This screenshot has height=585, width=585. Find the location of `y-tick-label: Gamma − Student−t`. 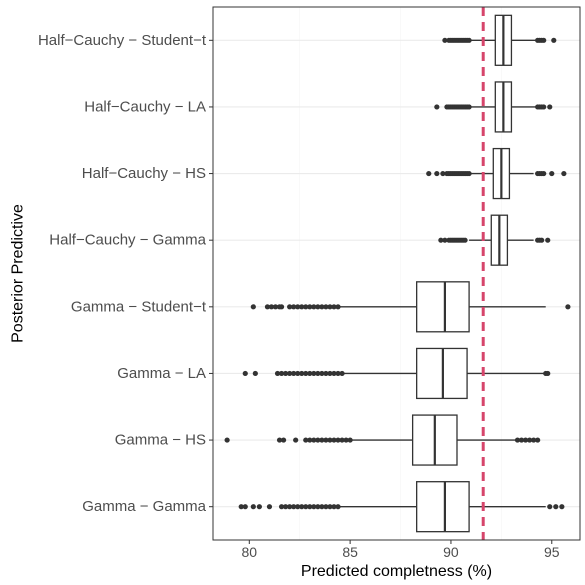

y-tick-label: Gamma − Student−t is located at coordinates (139, 306).